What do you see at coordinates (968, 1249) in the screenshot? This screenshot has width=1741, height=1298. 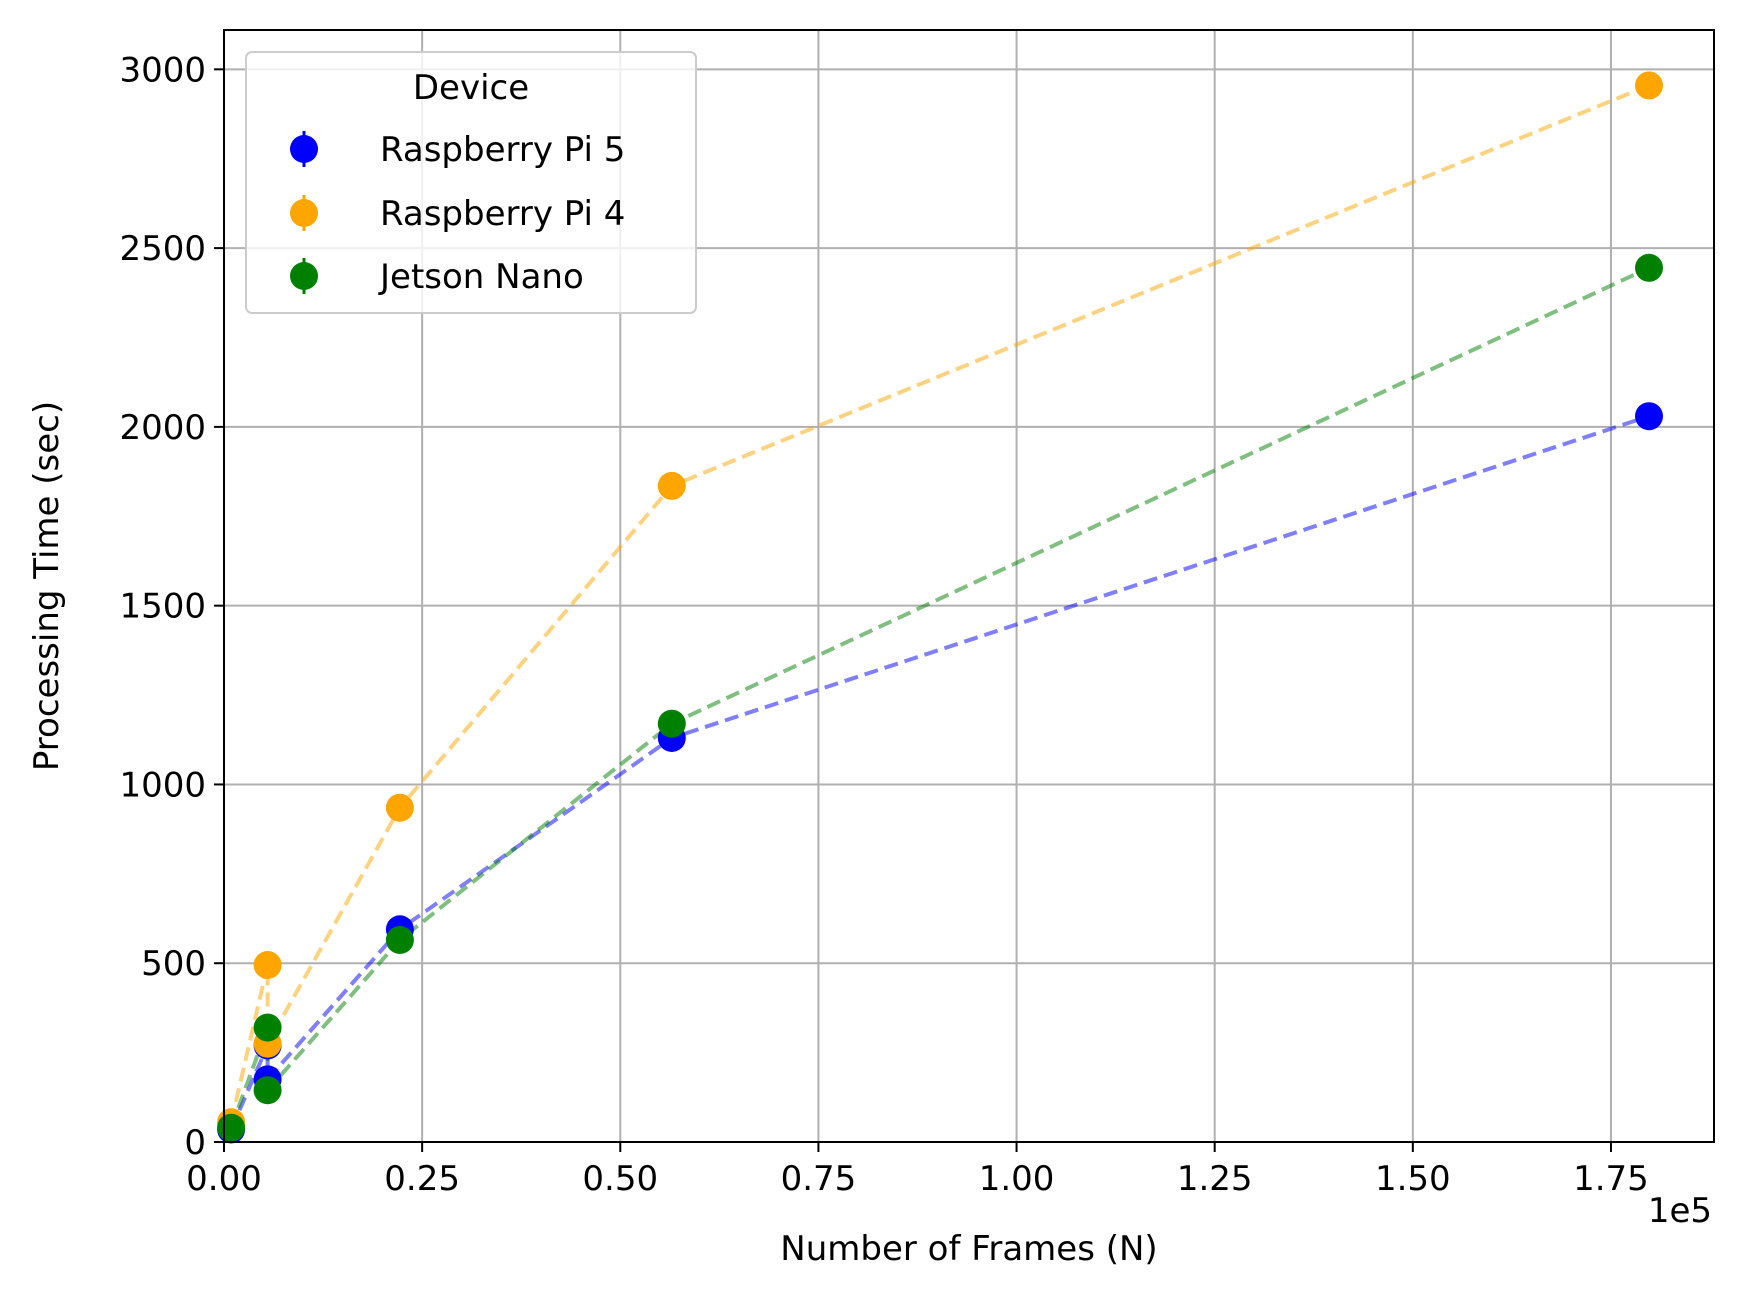 I see `x-axis-label: Number of Frames (N)` at bounding box center [968, 1249].